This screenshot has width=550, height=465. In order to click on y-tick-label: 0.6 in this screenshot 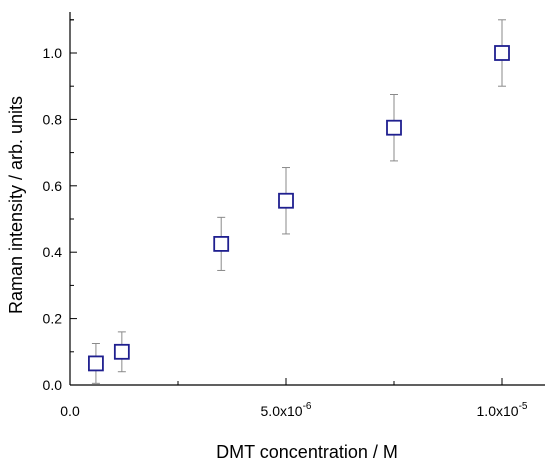, I will do `click(53, 186)`.